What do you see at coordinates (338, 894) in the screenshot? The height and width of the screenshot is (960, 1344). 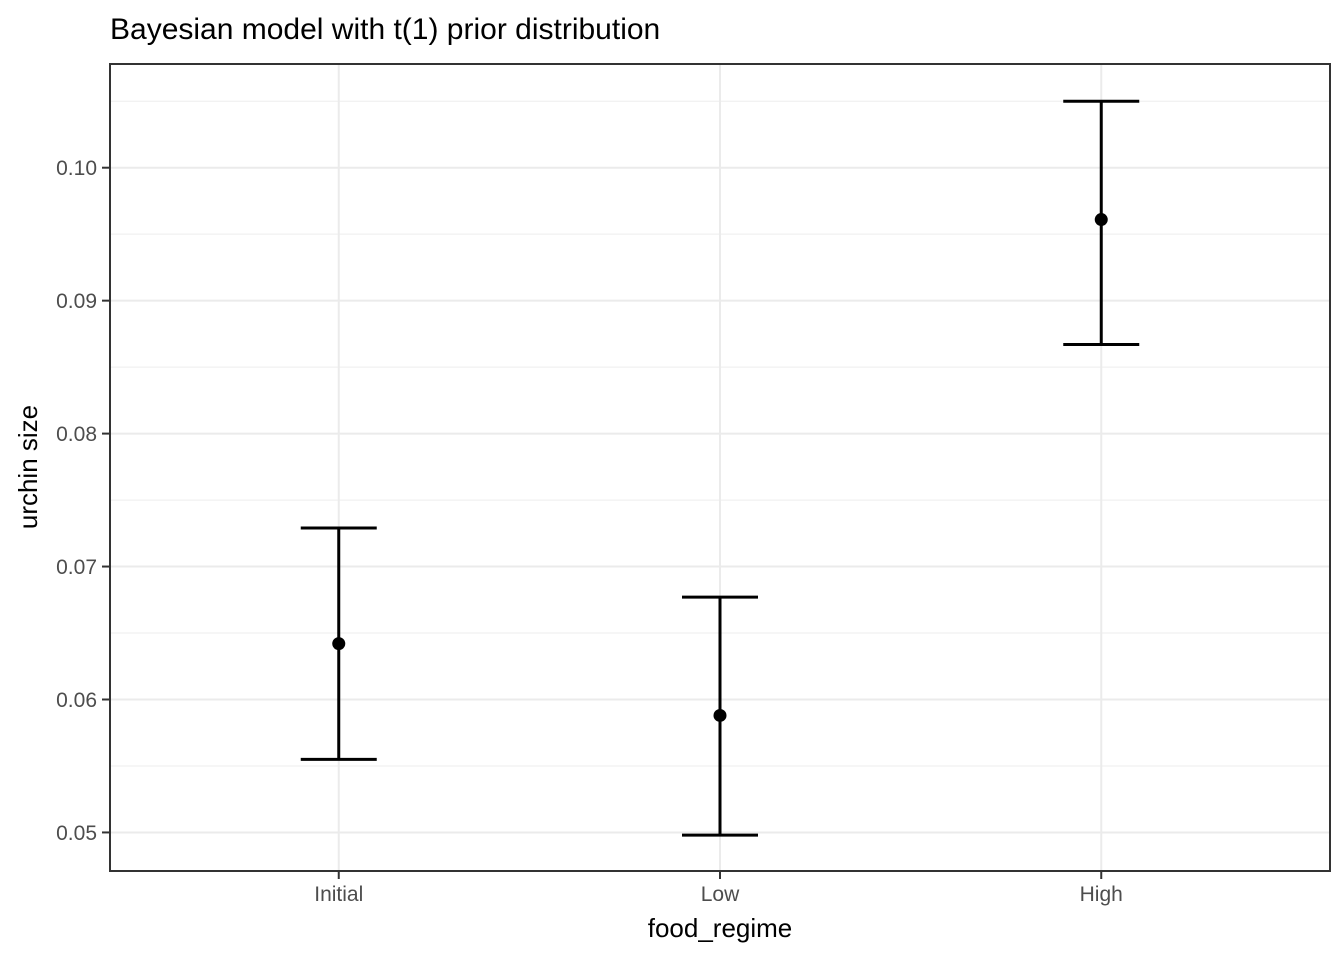 I see `x-tick-label: Initial` at bounding box center [338, 894].